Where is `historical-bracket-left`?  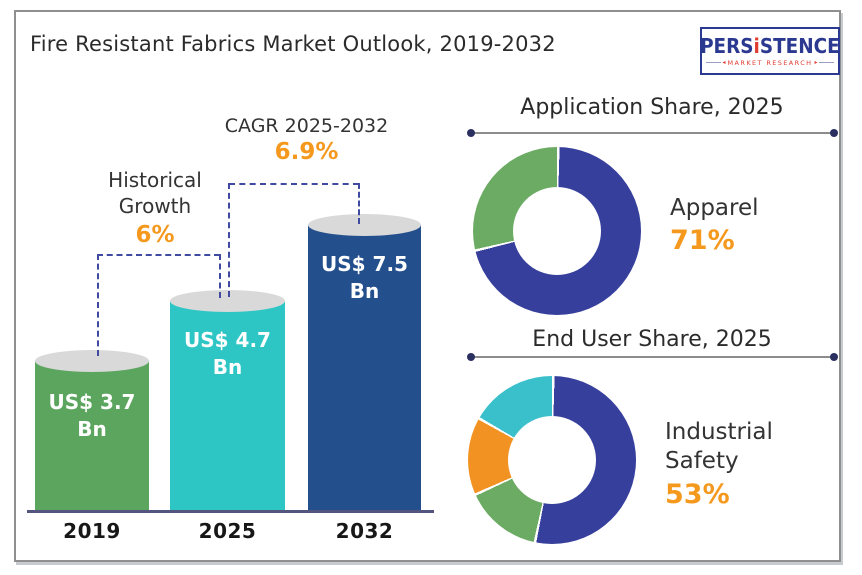 historical-bracket-left is located at coordinates (98, 305).